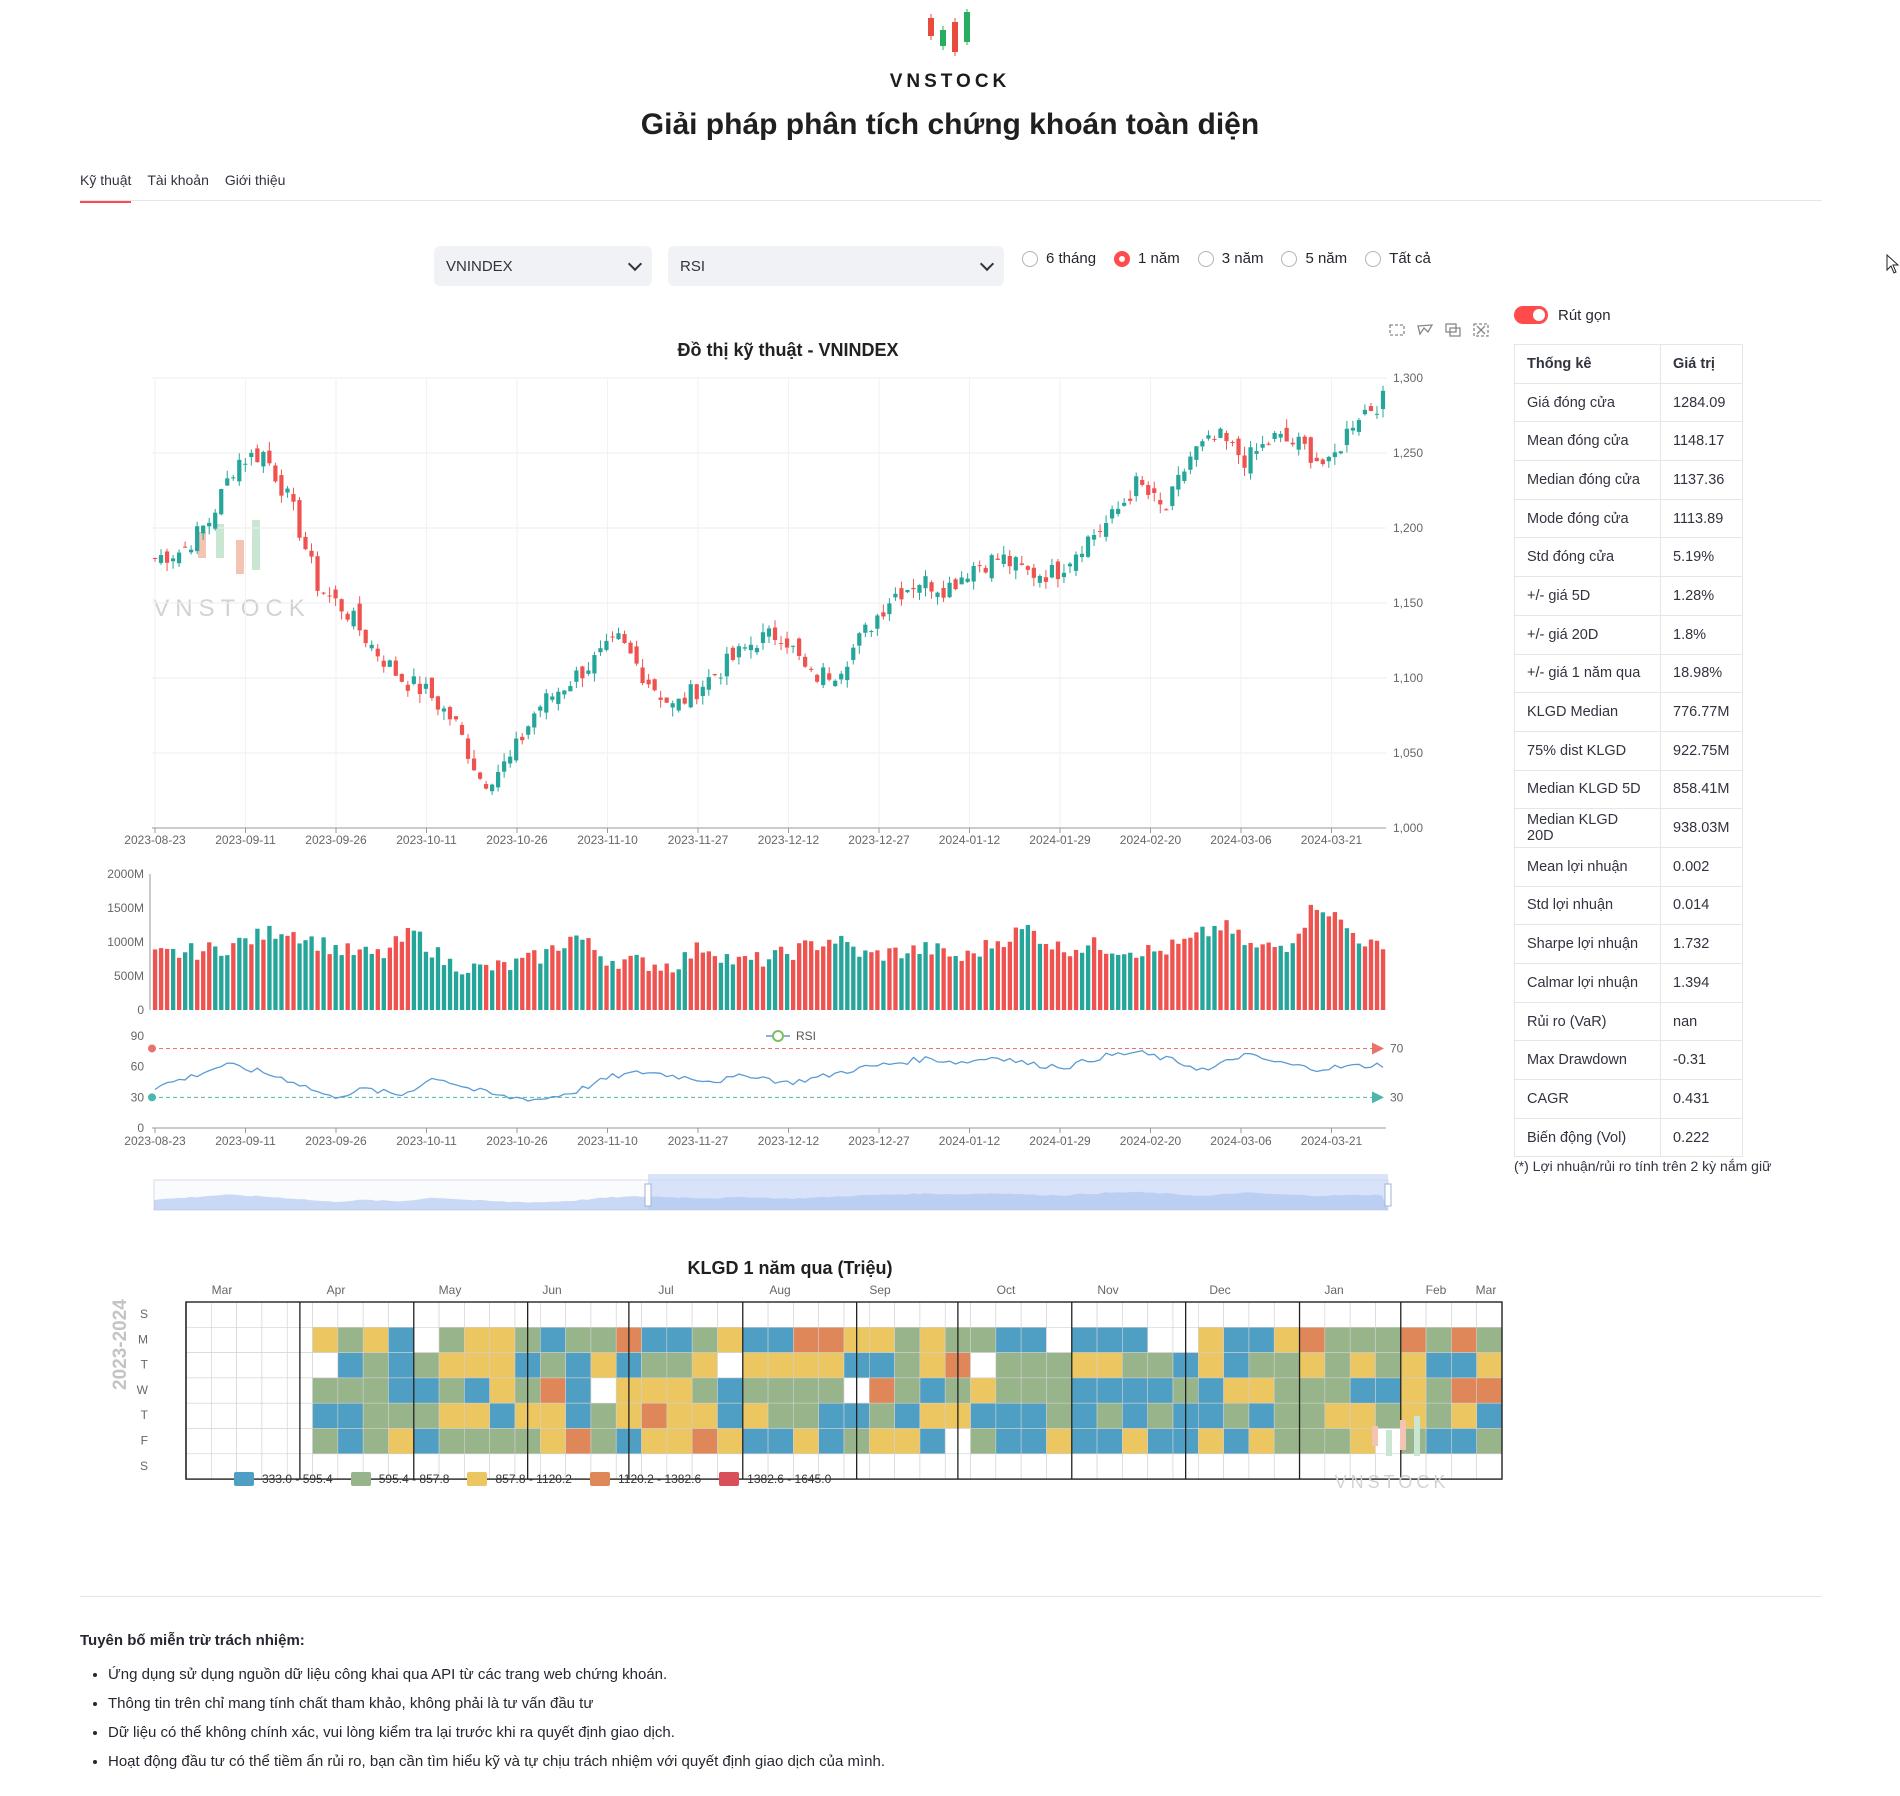  Describe the element at coordinates (152, 1097) in the screenshot. I see `markline-start-icon` at that location.